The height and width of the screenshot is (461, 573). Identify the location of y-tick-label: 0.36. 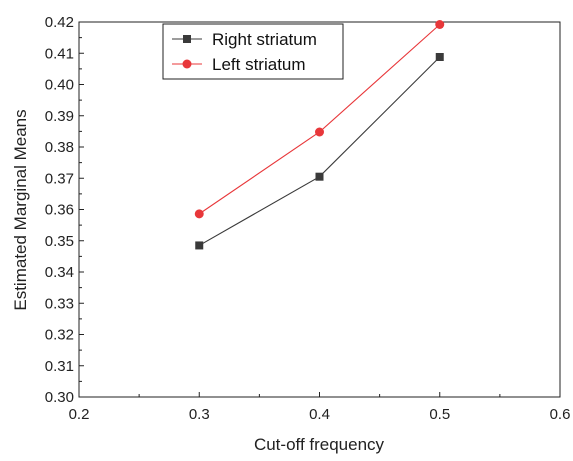
(59, 210).